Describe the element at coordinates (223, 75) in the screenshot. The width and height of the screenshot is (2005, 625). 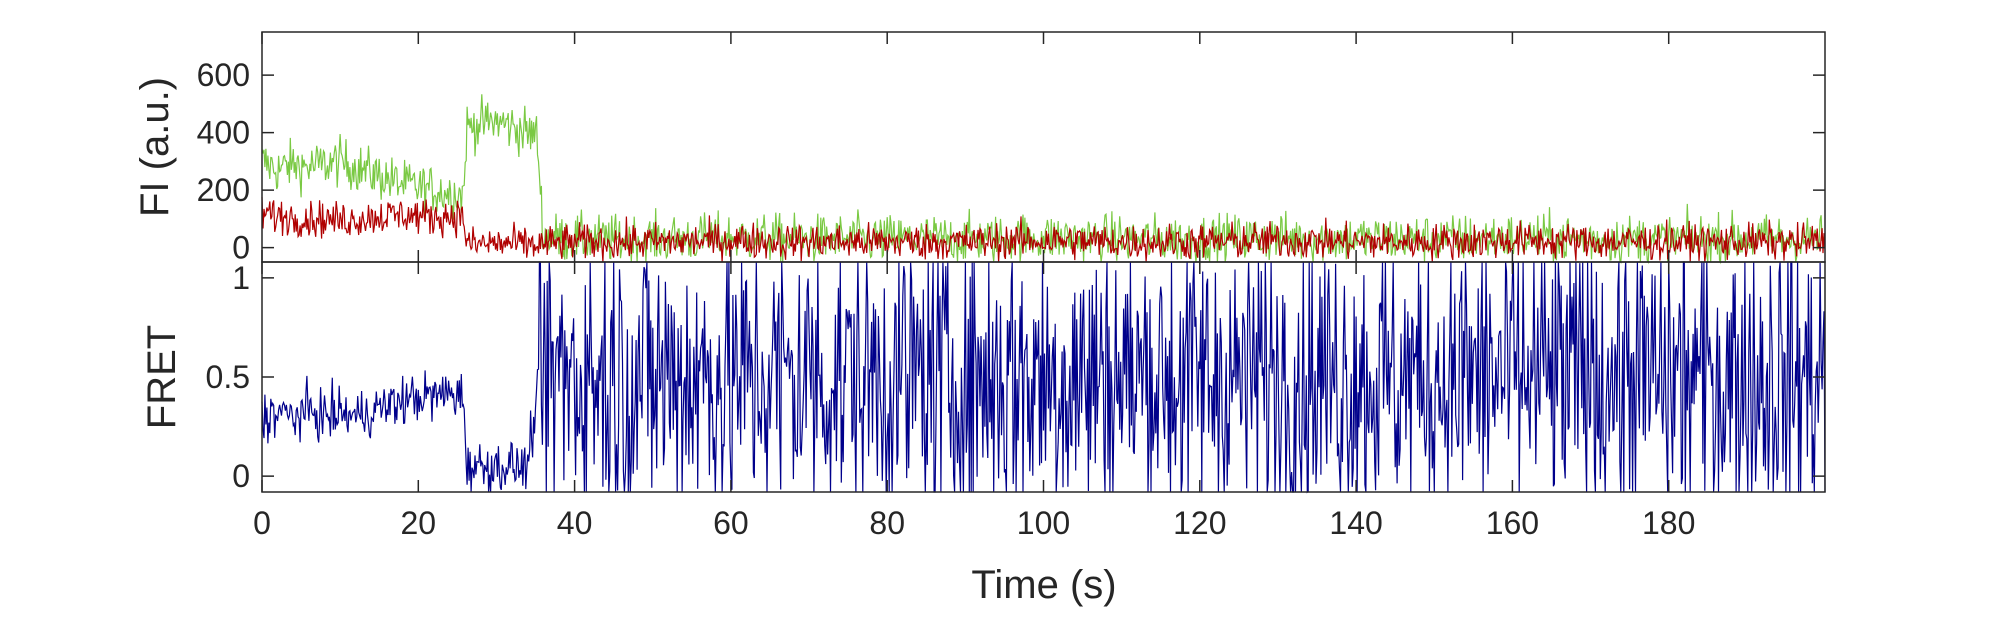
I see `y-tick-label: 600` at that location.